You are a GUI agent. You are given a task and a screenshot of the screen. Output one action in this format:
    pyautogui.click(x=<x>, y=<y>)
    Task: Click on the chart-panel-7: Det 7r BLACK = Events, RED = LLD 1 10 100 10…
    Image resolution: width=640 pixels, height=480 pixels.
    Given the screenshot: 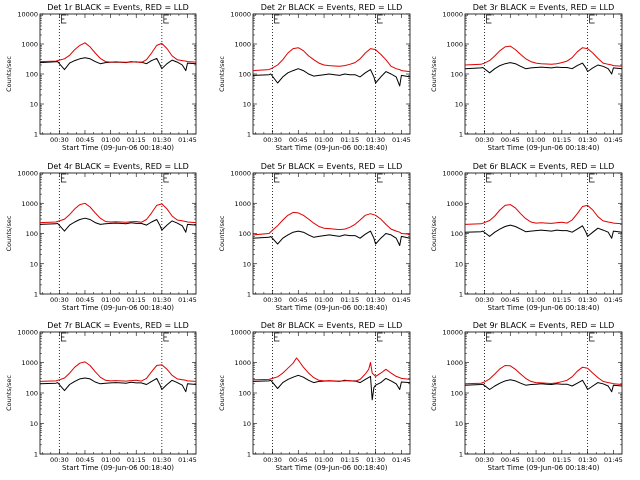 What is the action you would take?
    pyautogui.click(x=101, y=396)
    